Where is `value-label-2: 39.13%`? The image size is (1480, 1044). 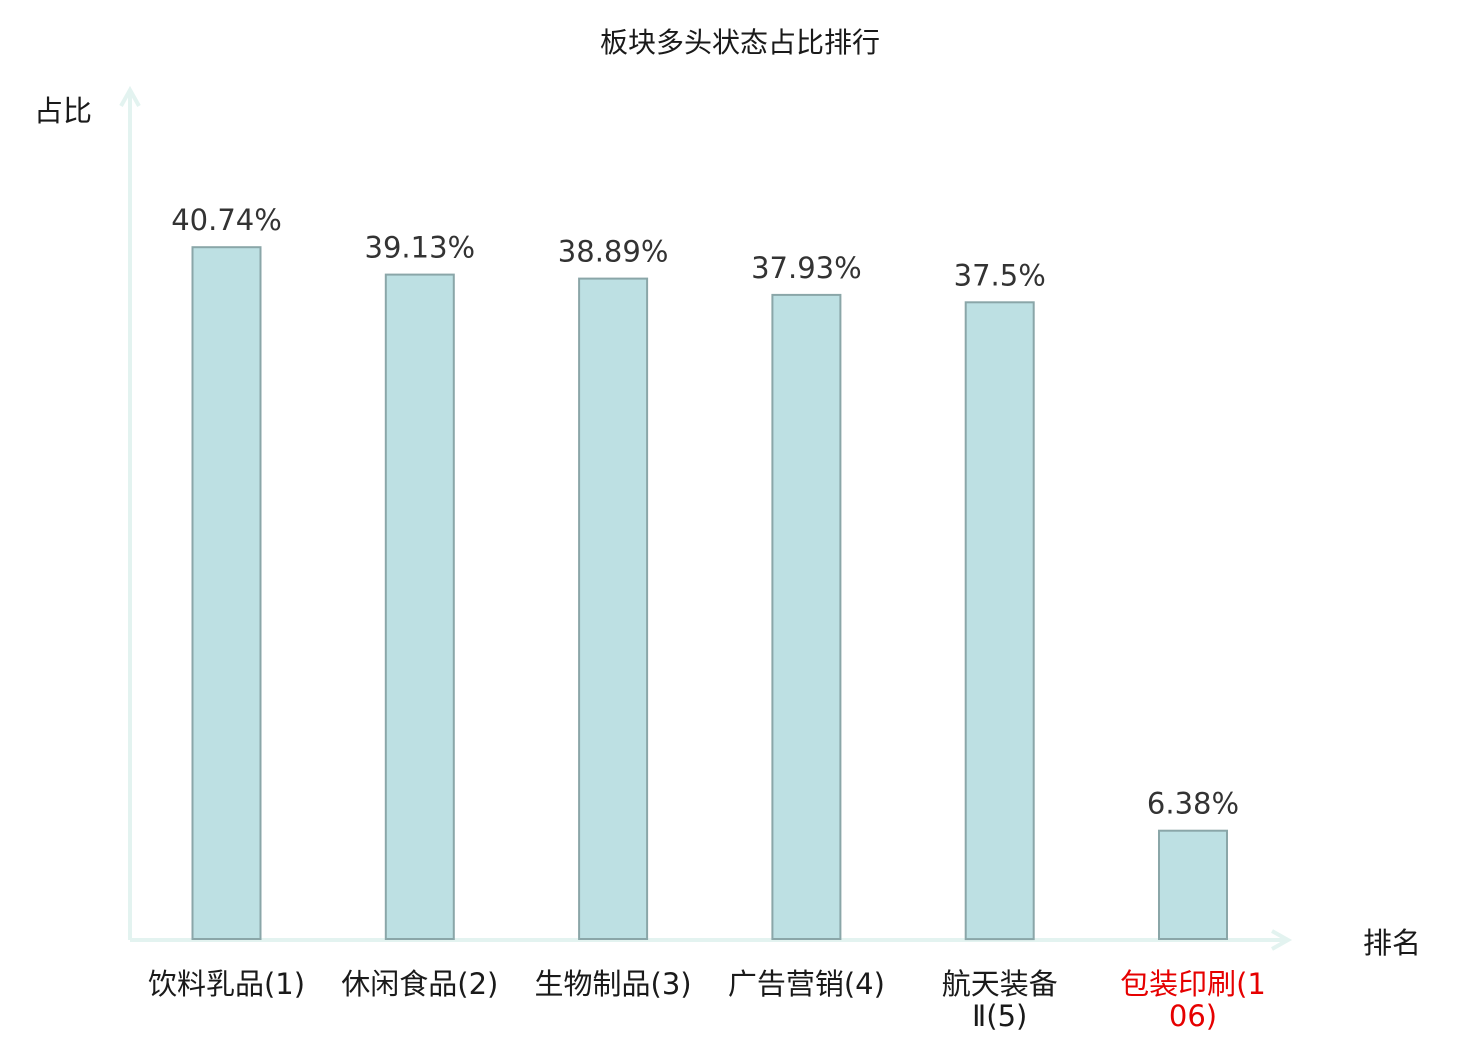
value-label-2: 39.13% is located at coordinates (420, 248).